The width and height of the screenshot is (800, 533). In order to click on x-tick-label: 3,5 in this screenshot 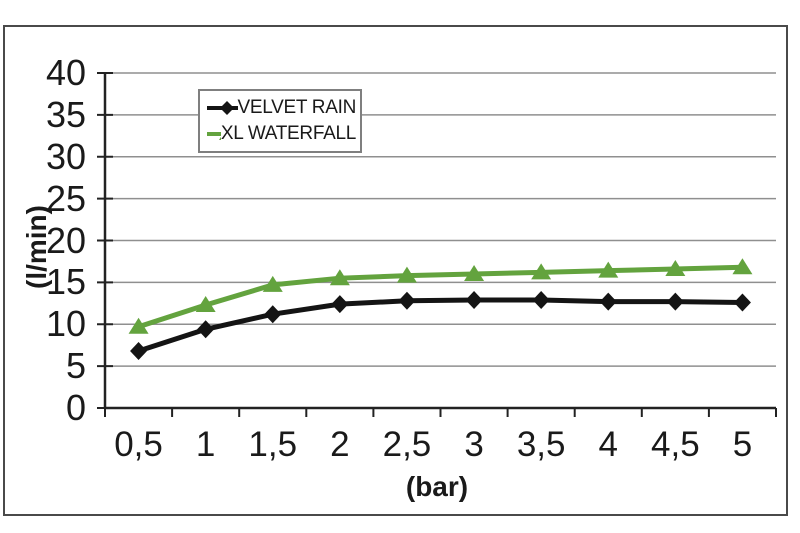, I will do `click(541, 444)`.